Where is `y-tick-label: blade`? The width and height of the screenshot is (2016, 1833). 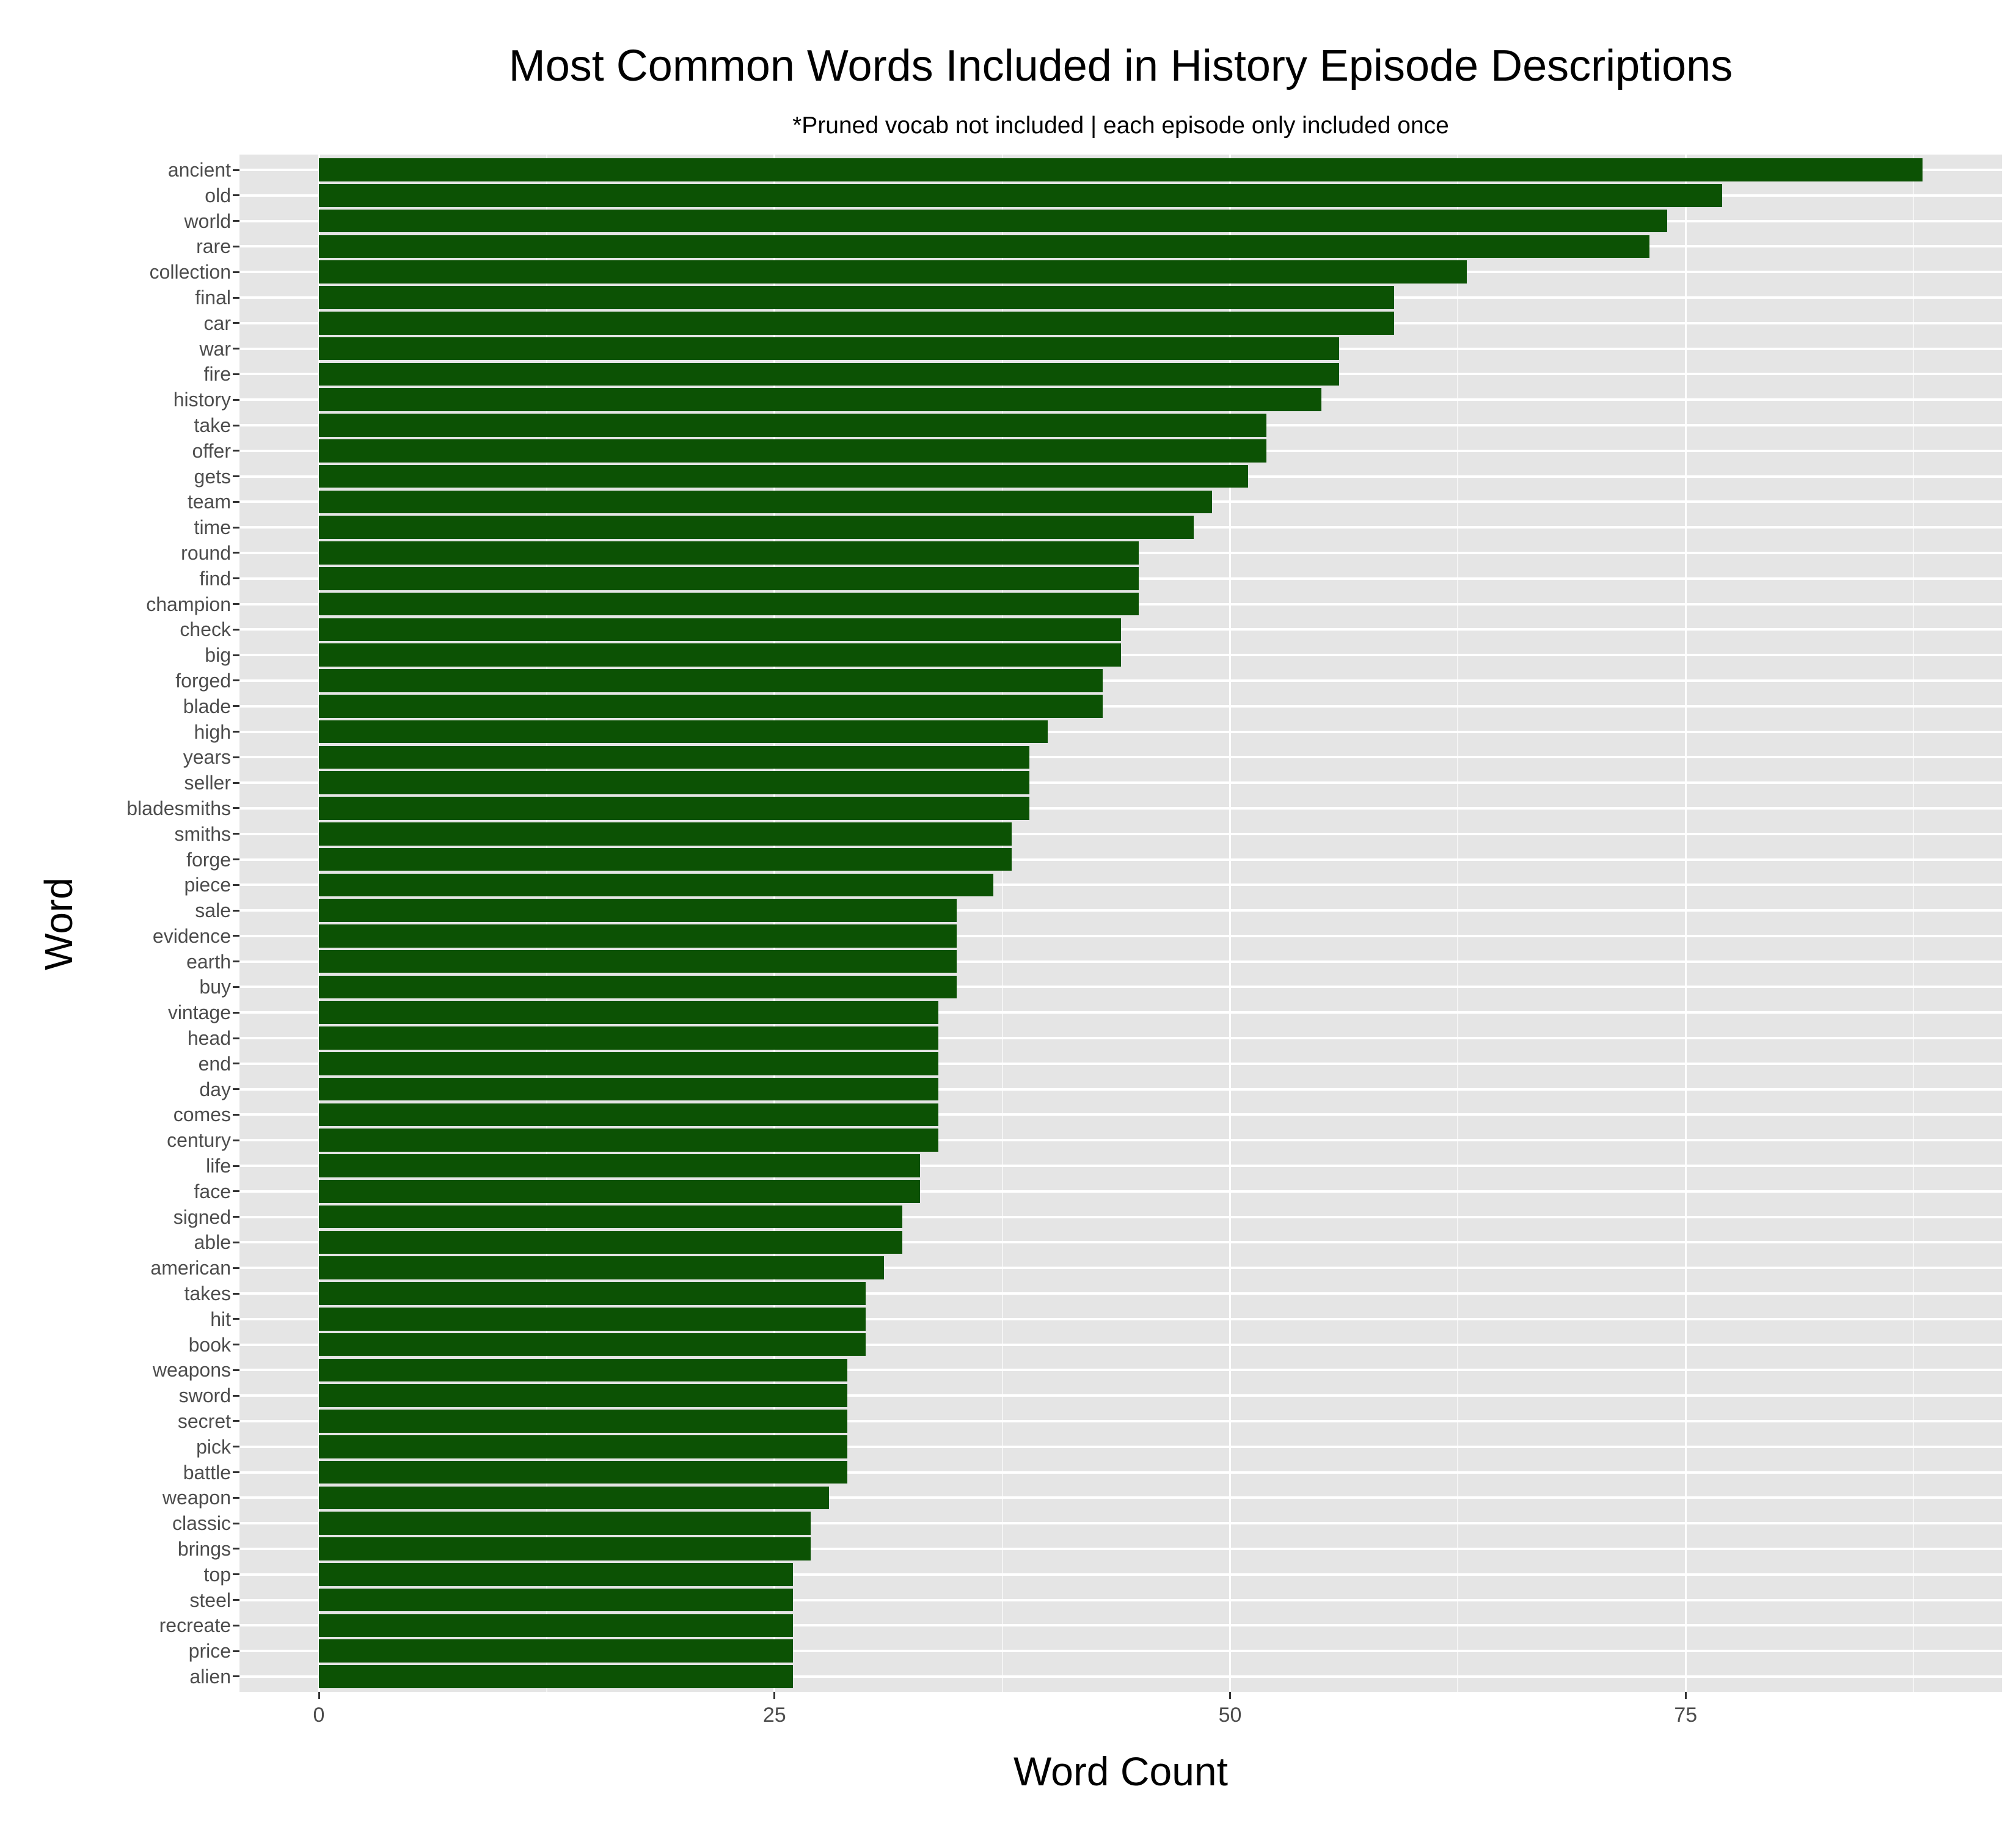
y-tick-label: blade is located at coordinates (207, 706).